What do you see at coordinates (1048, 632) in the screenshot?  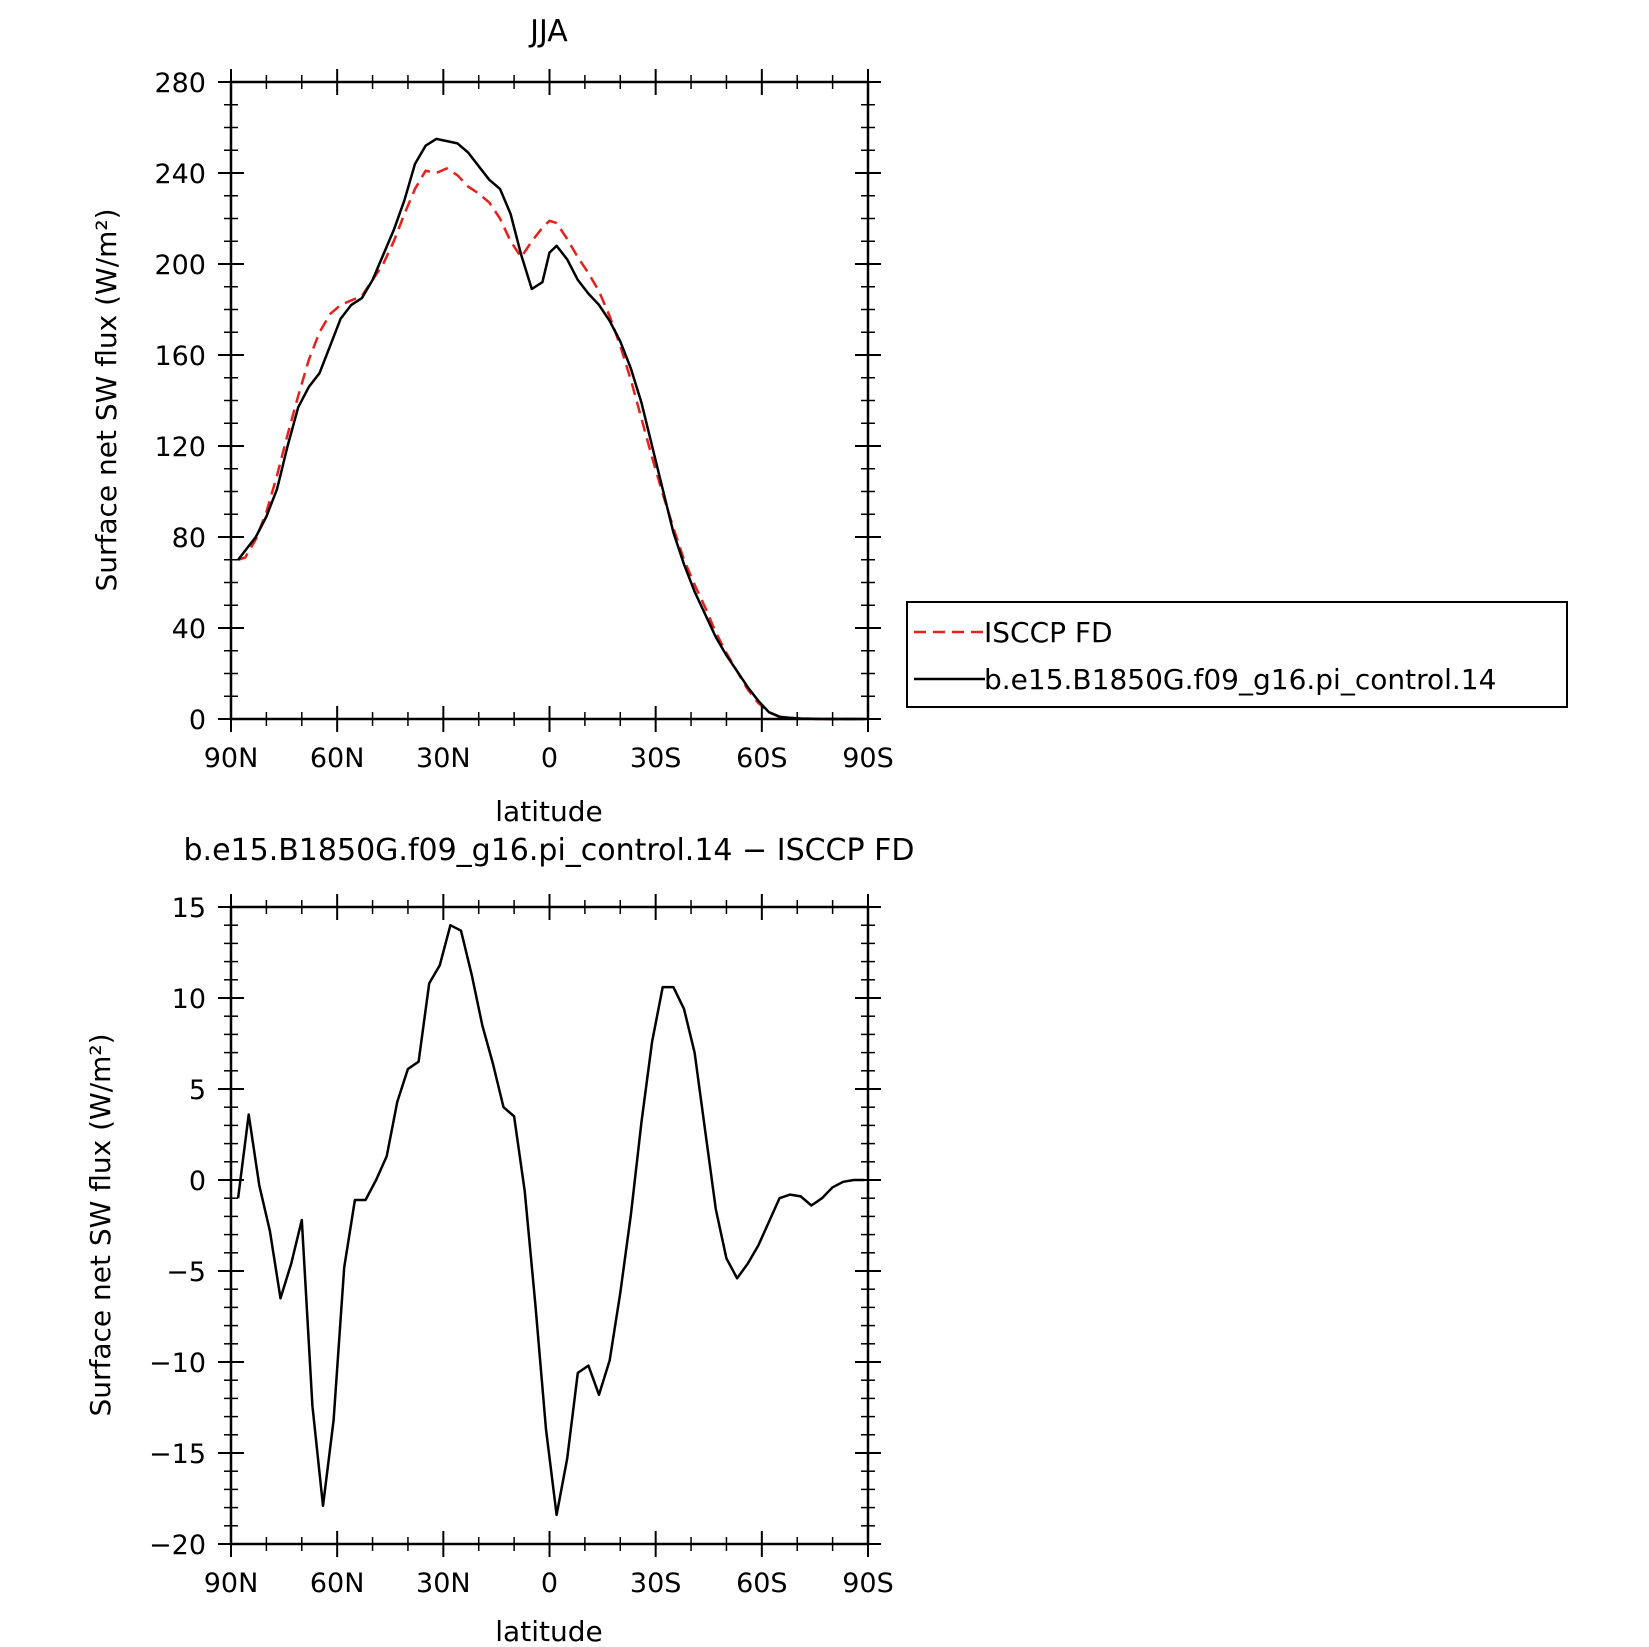 I see `legend-label-isccp: ISCCP FD` at bounding box center [1048, 632].